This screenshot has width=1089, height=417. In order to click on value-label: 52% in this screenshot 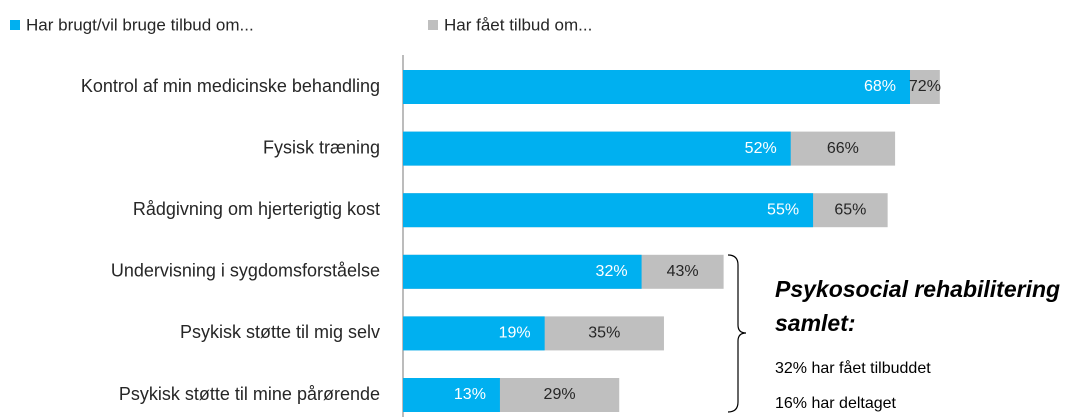, I will do `click(761, 148)`.